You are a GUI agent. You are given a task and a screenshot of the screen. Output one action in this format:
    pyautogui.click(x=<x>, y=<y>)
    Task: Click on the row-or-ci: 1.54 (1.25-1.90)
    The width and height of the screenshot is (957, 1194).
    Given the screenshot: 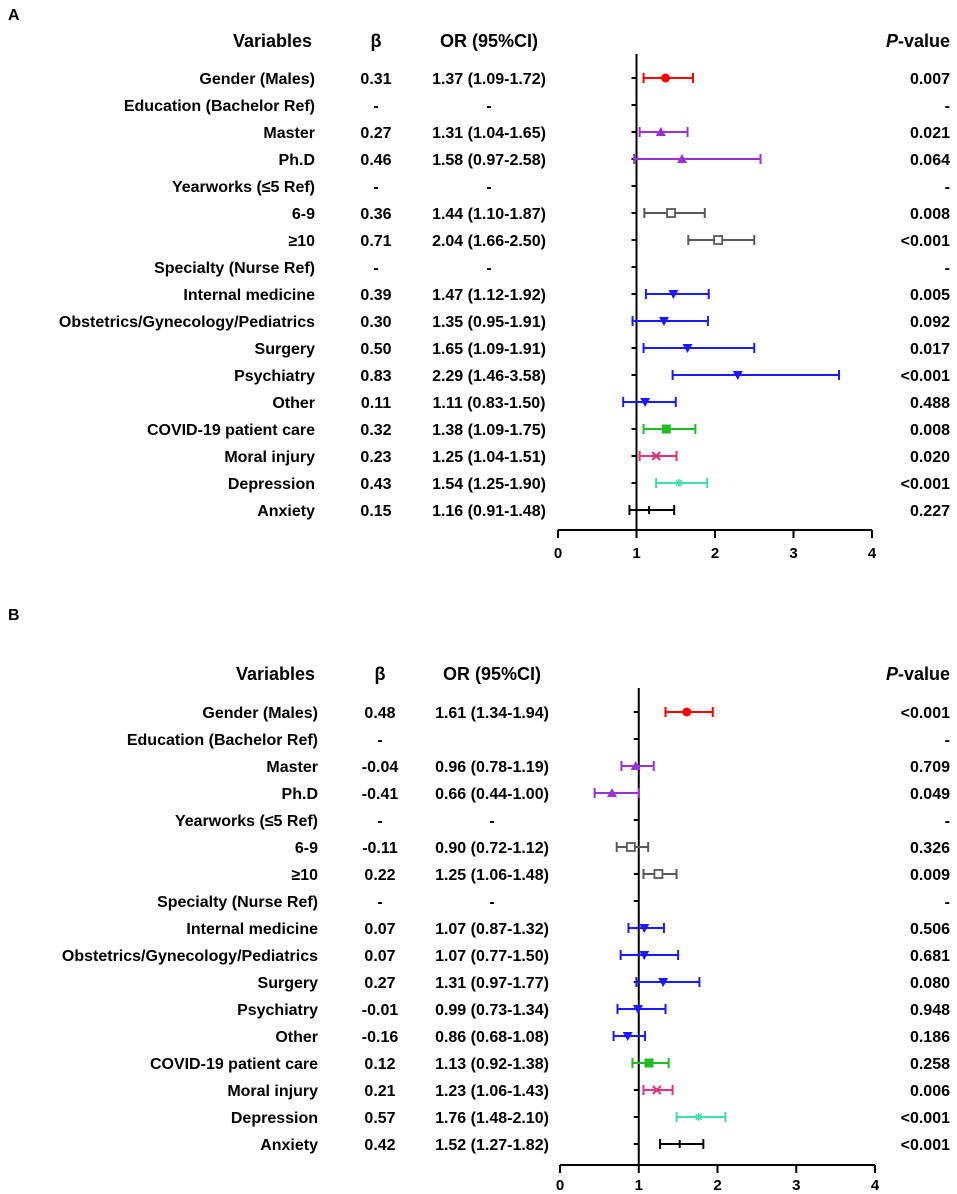 What is the action you would take?
    pyautogui.click(x=489, y=484)
    